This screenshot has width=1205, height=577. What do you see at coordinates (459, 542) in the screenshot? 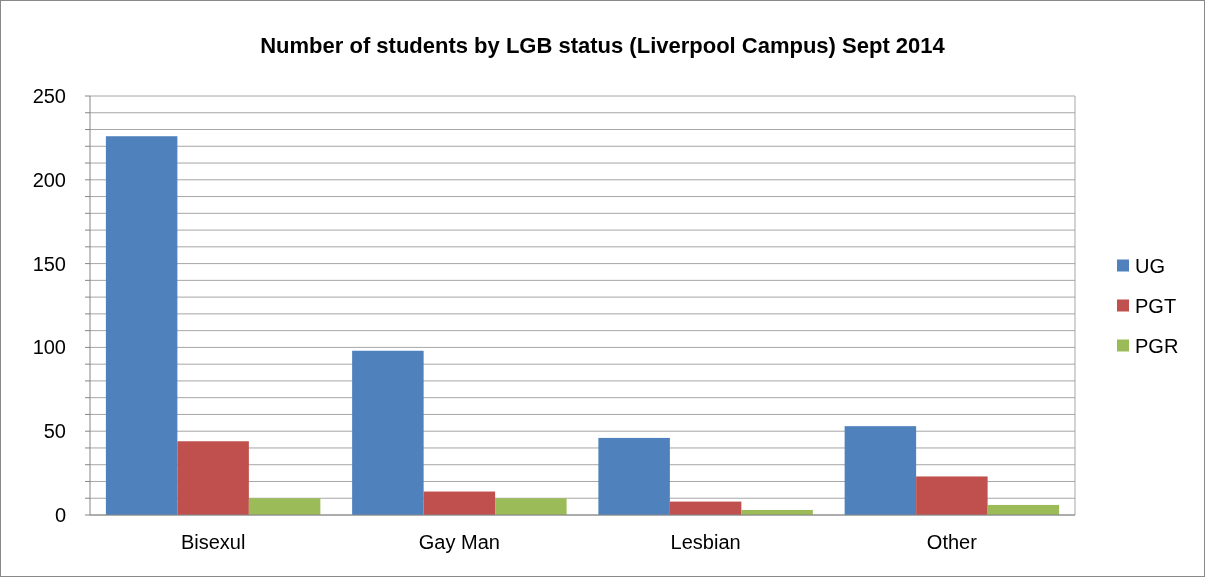
I see `x-tick-label: Gay Man` at bounding box center [459, 542].